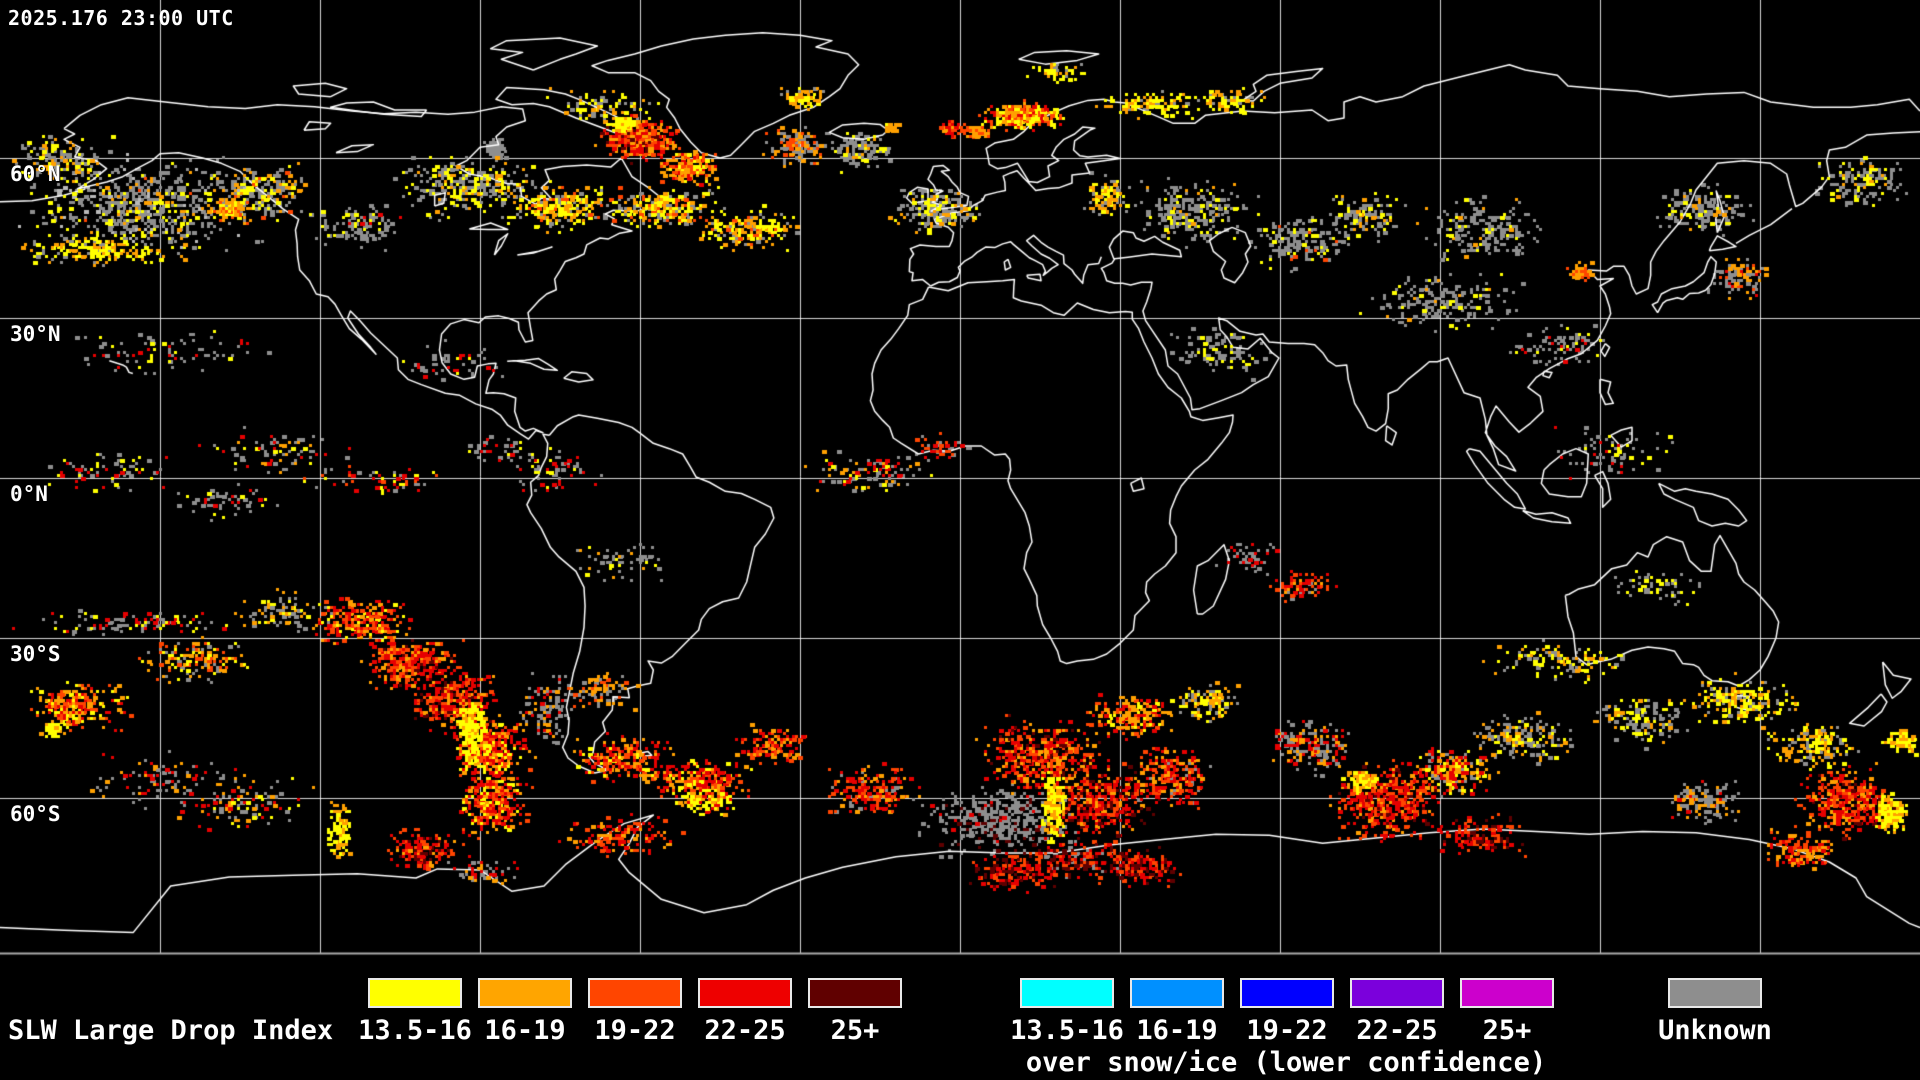 The height and width of the screenshot is (1080, 1920). Describe the element at coordinates (1067, 1030) in the screenshot. I see `legend-swatch-label-snowice-0: 13.5-16` at that location.